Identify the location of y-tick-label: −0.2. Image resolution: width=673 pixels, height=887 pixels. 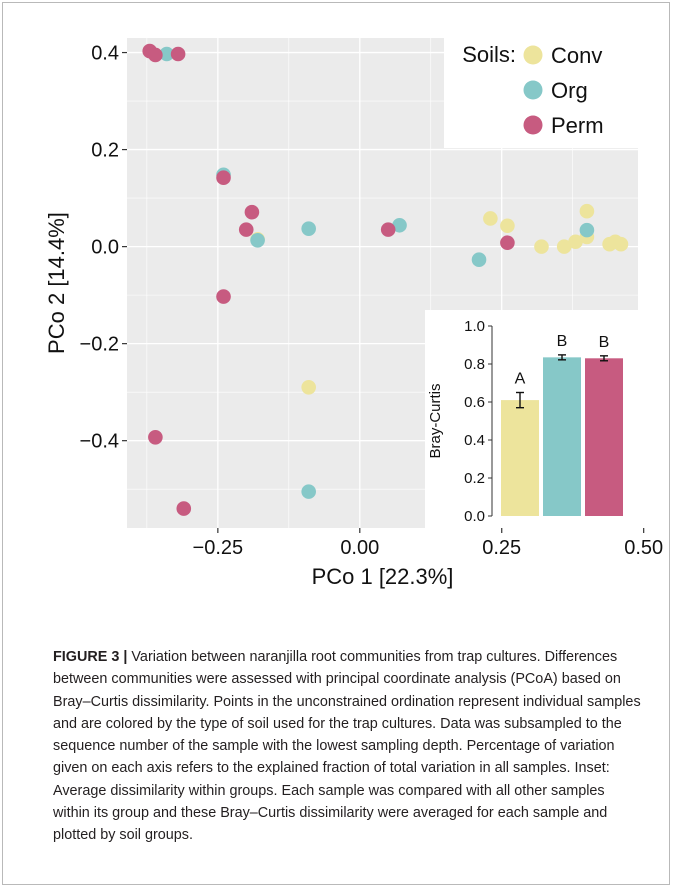
(99, 345).